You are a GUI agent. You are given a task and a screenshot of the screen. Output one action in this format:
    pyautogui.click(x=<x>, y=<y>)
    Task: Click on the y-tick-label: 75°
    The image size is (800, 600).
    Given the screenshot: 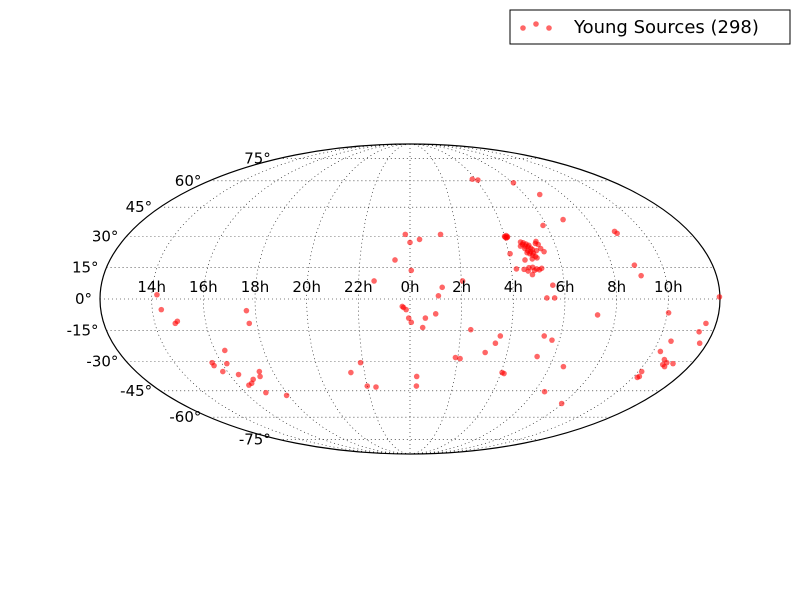 What is the action you would take?
    pyautogui.click(x=257, y=159)
    